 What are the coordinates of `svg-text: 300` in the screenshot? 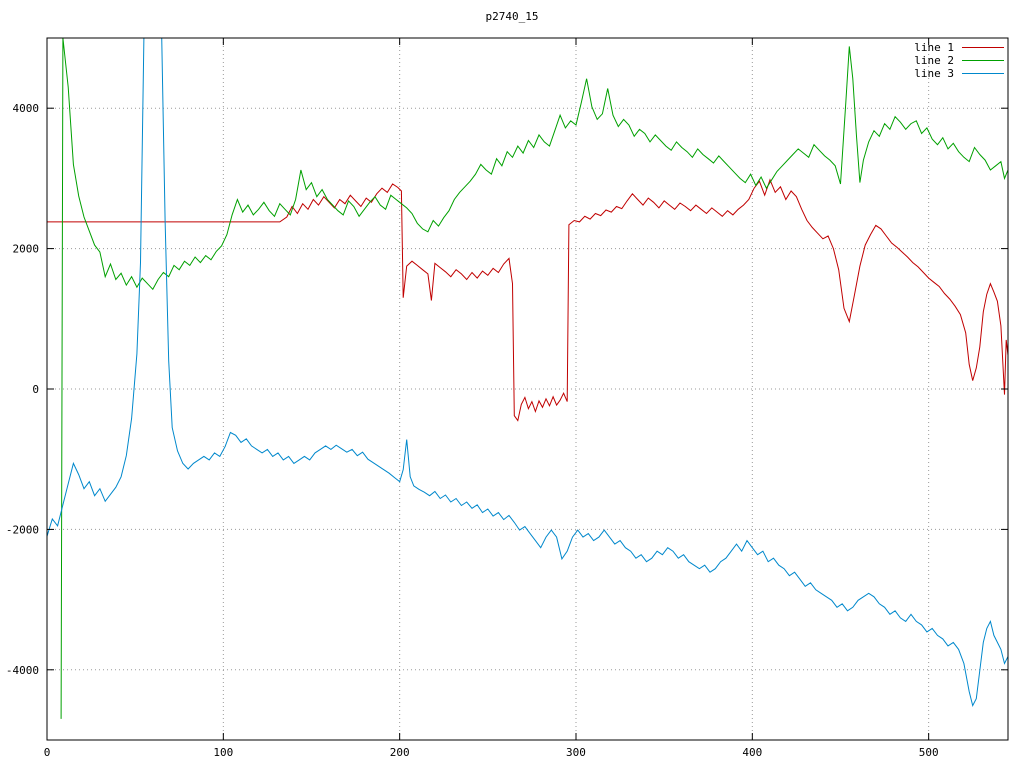 It's located at (576, 752).